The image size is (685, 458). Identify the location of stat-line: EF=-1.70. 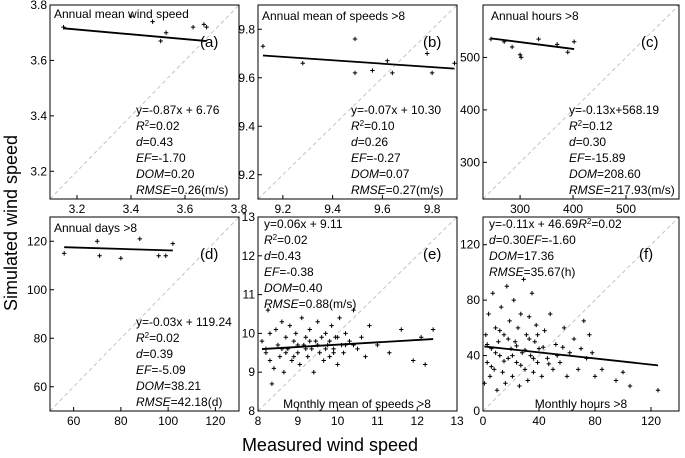
(161, 158).